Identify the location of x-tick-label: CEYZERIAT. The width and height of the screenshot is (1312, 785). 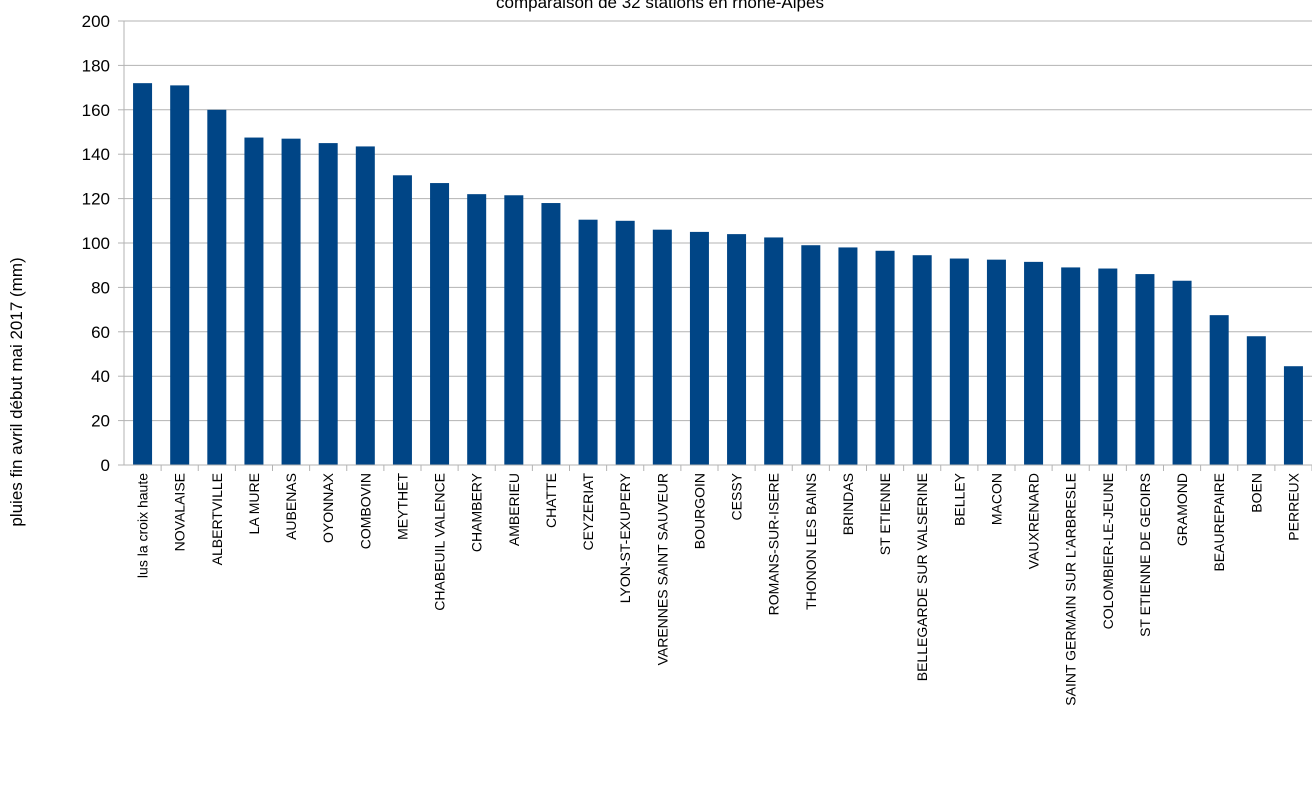
(588, 512).